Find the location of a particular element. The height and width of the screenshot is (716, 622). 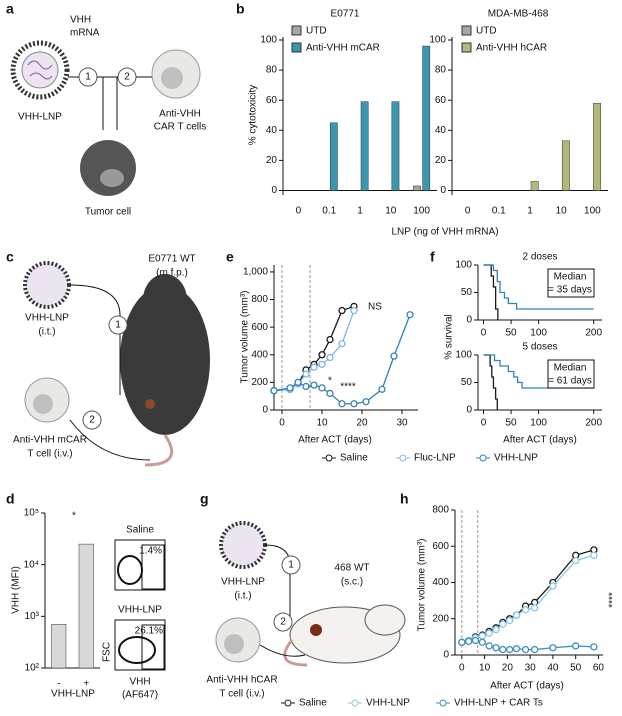

tumor-cell is located at coordinates (108, 168).